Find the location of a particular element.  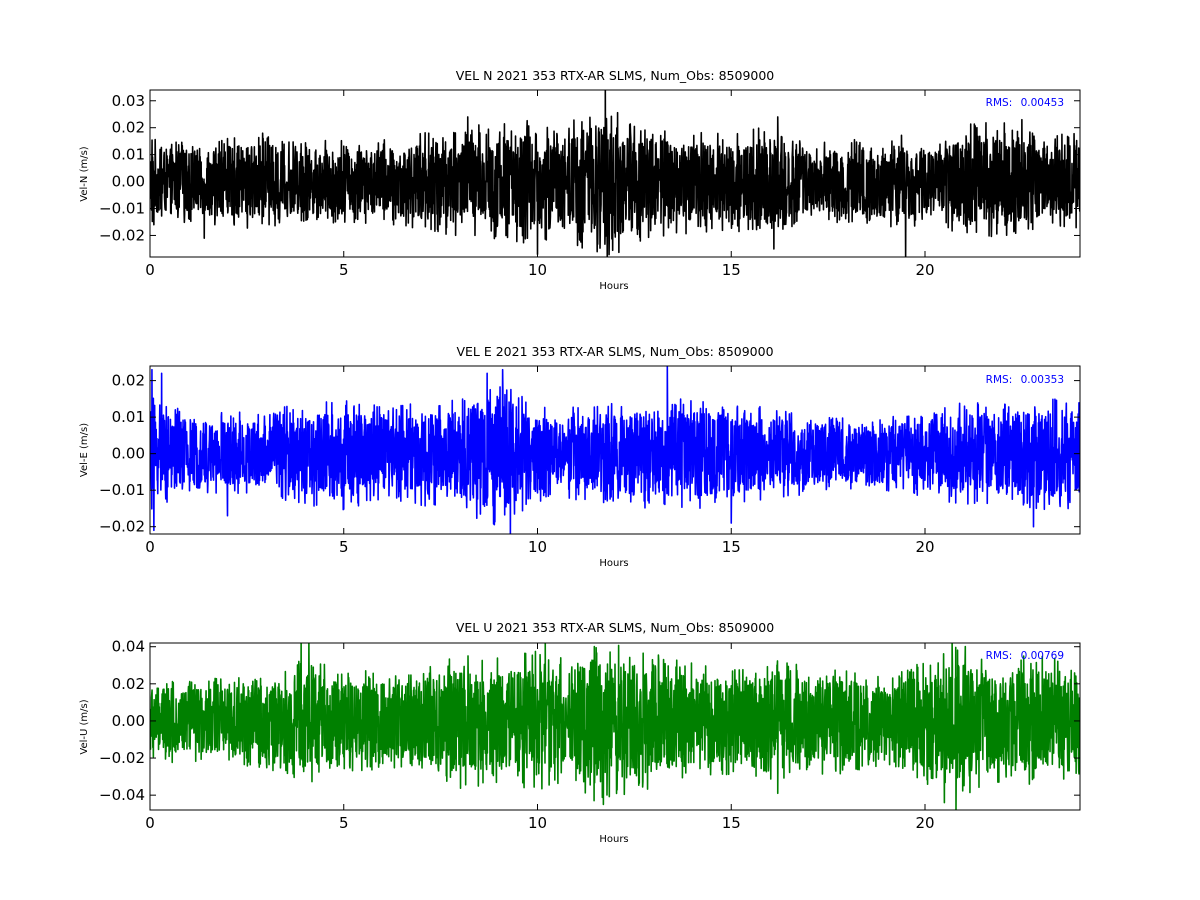

panel-vel-n-trace is located at coordinates (615, 173).